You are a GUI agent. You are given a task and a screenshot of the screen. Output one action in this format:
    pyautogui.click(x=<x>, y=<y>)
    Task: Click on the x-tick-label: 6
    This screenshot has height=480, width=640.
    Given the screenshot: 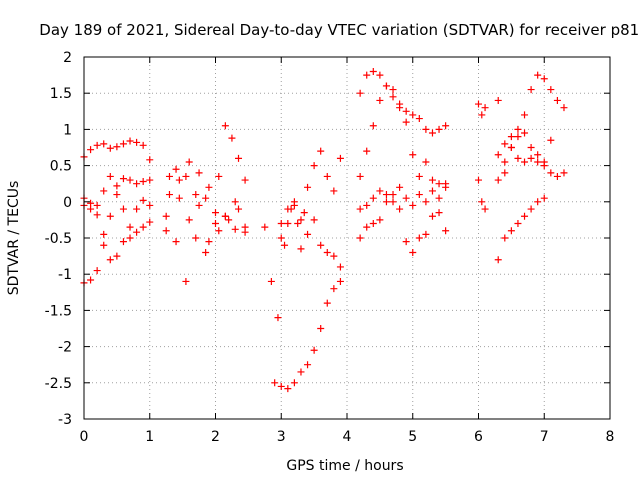 What is the action you would take?
    pyautogui.click(x=478, y=437)
    